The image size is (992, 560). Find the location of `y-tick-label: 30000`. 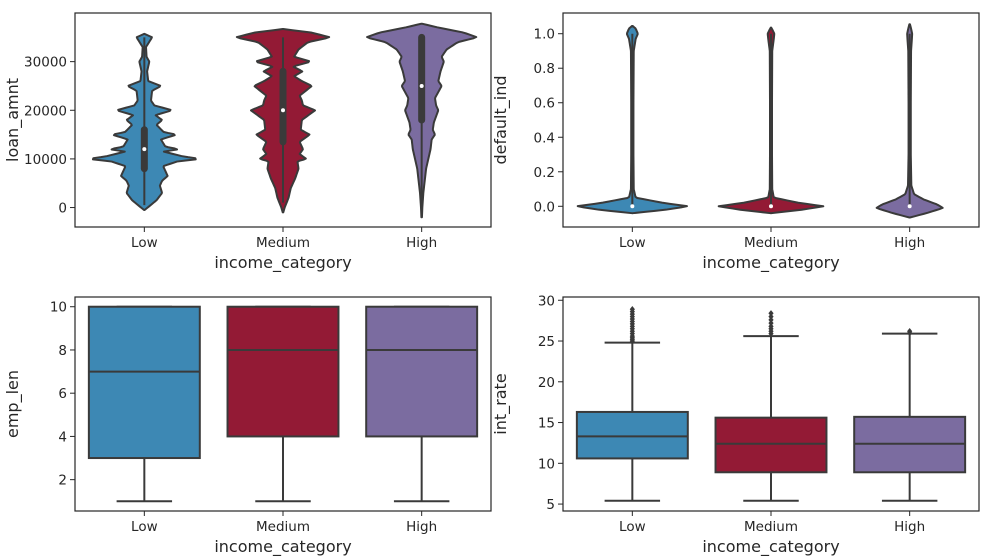

y-tick-label: 30000 is located at coordinates (45, 63).